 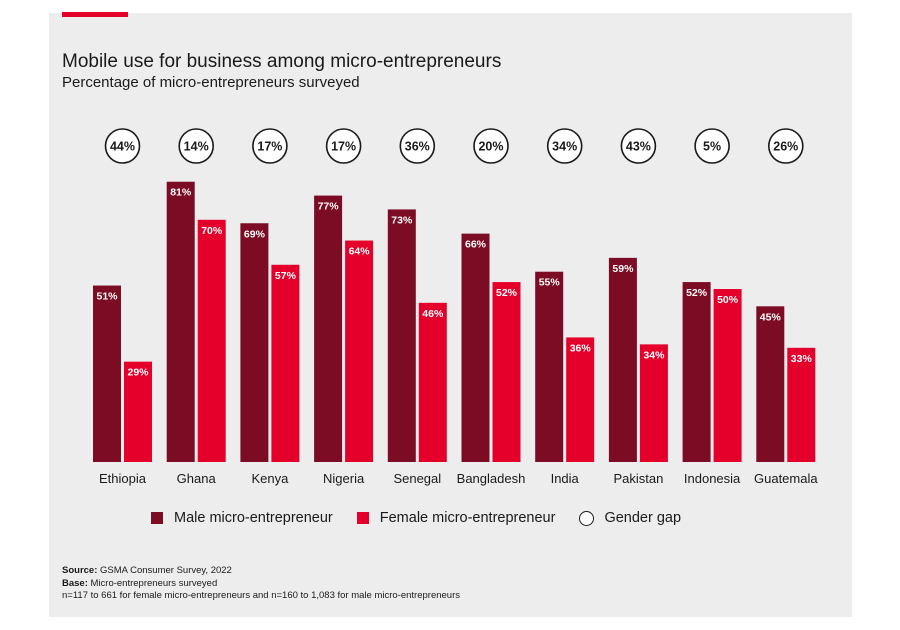 What do you see at coordinates (360, 252) in the screenshot?
I see `female-value-label: 64%` at bounding box center [360, 252].